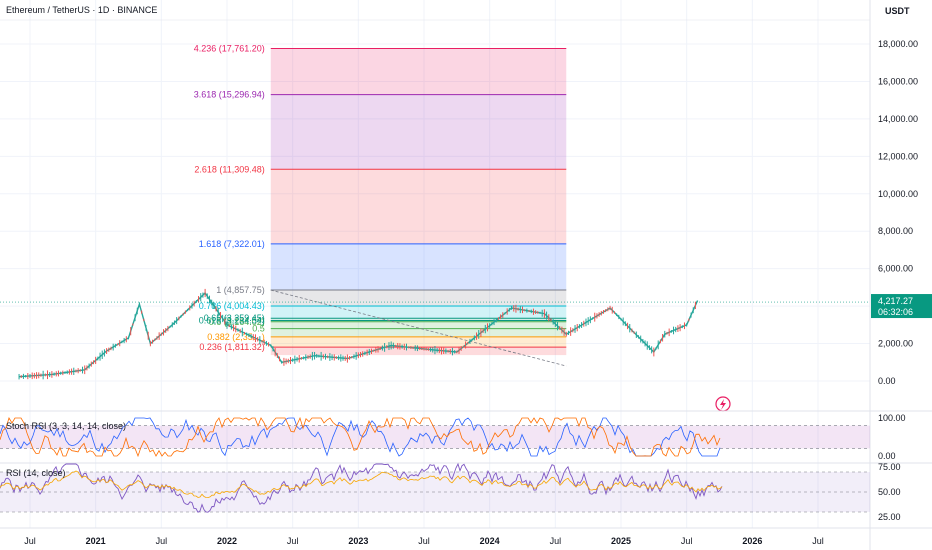  Describe the element at coordinates (36, 473) in the screenshot. I see `rsi-title: RSI (14, close)` at that location.